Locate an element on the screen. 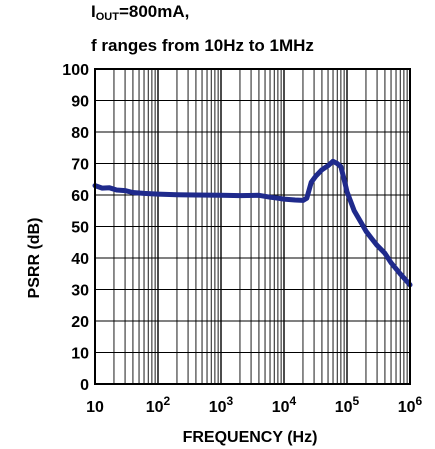 The width and height of the screenshot is (435, 449). x-tick-exponent: 6 is located at coordinates (419, 401).